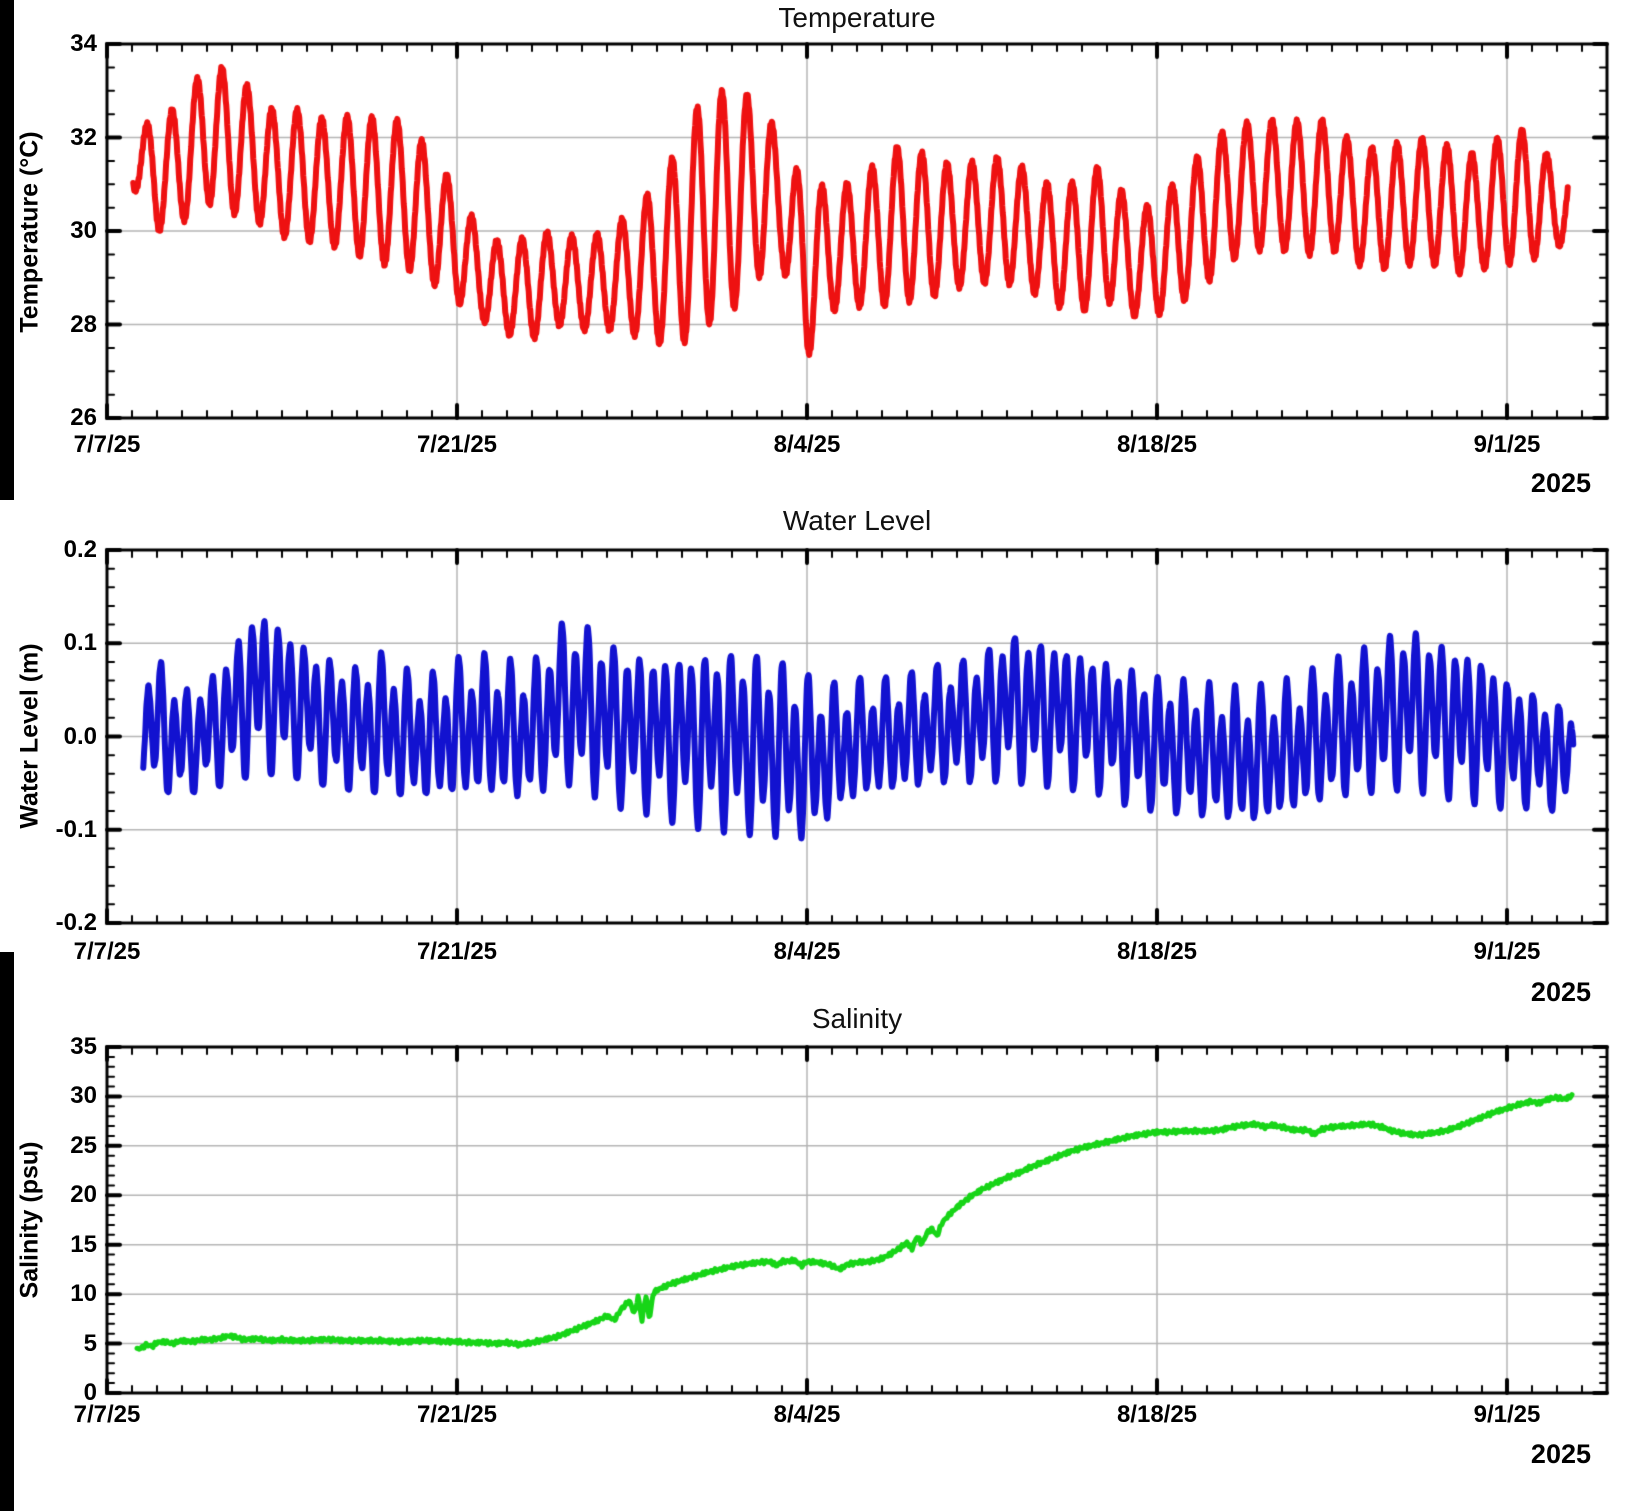  What do you see at coordinates (107, 1414) in the screenshot?
I see `salinity-x-tick-label: 7/7/25` at bounding box center [107, 1414].